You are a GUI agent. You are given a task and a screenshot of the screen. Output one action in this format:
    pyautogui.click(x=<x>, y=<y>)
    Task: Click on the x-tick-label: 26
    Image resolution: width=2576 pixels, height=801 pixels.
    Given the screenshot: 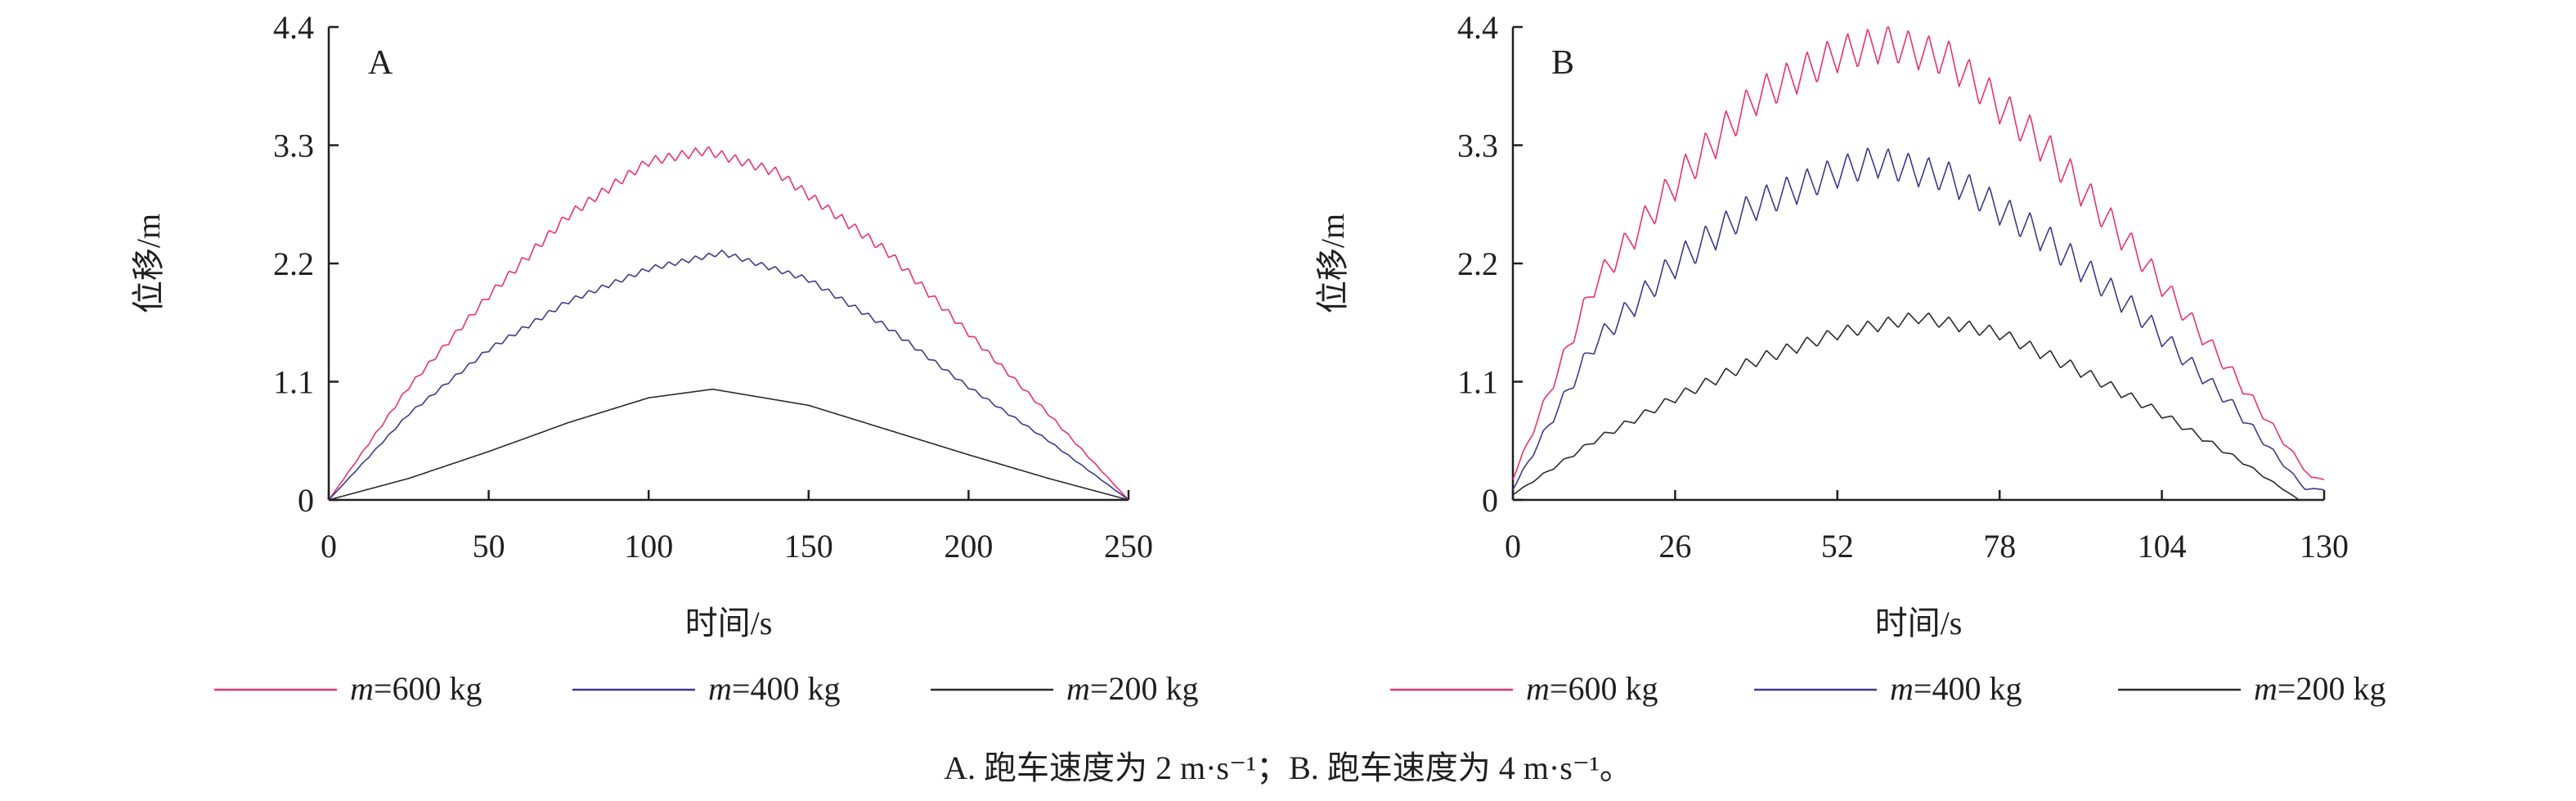 What is the action you would take?
    pyautogui.click(x=1675, y=546)
    